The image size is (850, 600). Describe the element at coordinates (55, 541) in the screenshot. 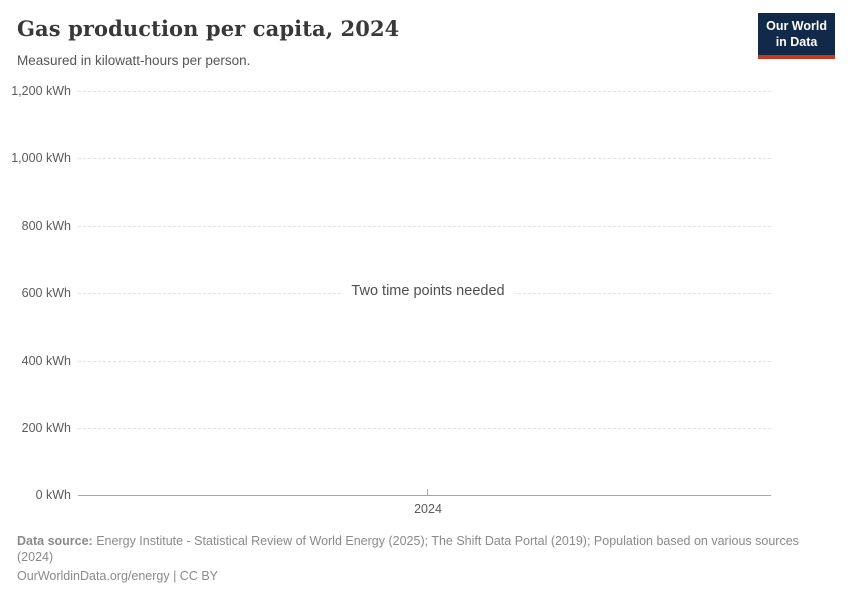

I see `footer-source-label: Data source:` at that location.